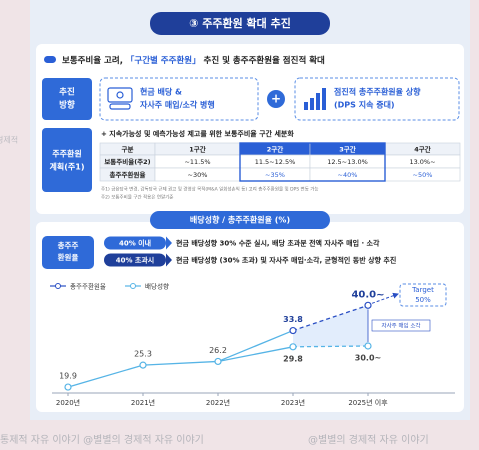 Image resolution: width=479 pixels, height=450 pixels. Describe the element at coordinates (88, 286) in the screenshot. I see `legend-label: 총주주환원율` at that location.